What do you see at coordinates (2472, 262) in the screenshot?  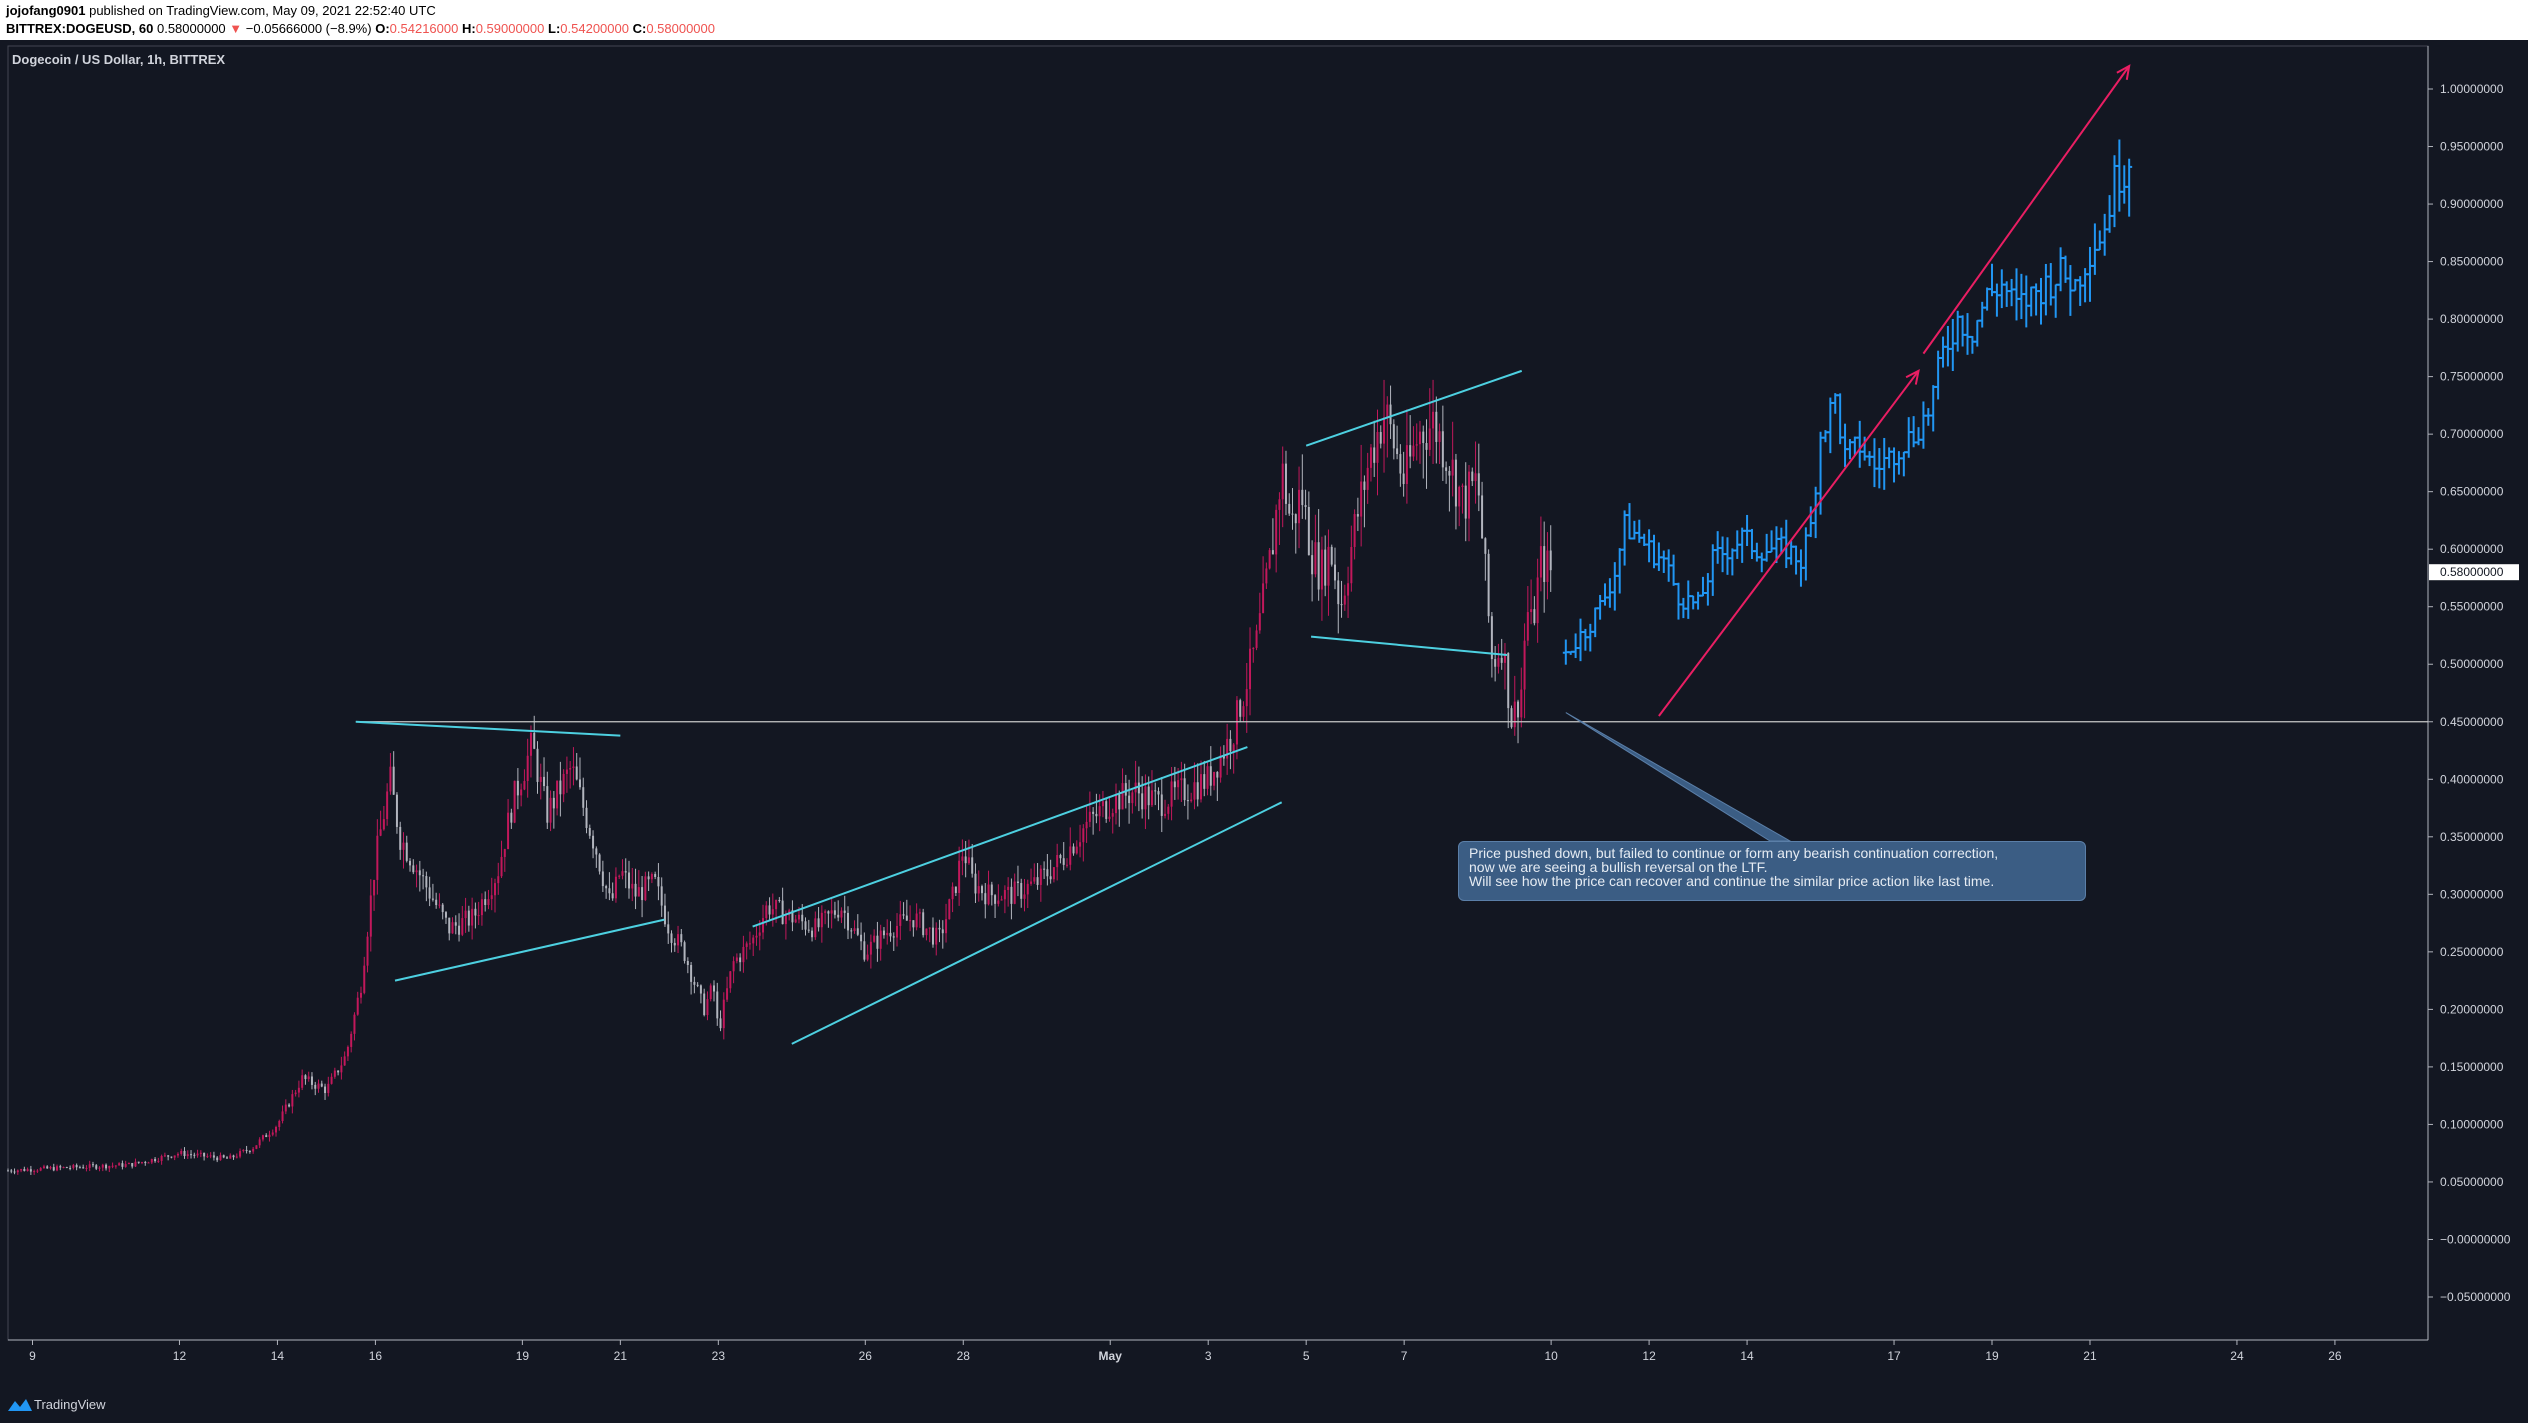 I see `y-tick-label: 0.85000000` at bounding box center [2472, 262].